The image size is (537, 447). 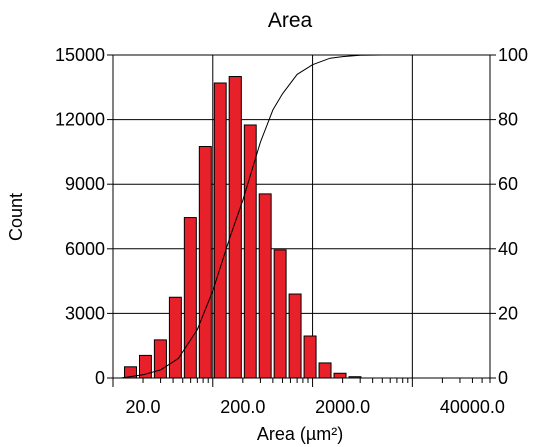 I want to click on y-tick-label: 0, so click(x=100, y=378).